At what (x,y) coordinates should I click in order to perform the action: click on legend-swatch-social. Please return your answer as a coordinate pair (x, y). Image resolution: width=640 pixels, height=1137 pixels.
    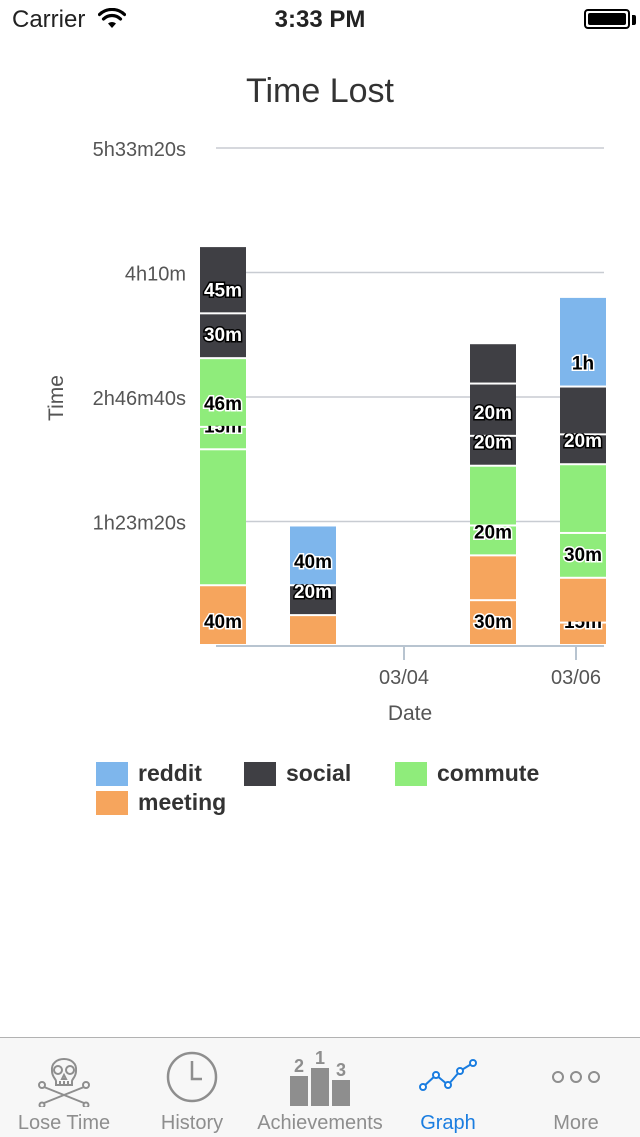
    Looking at the image, I should click on (260, 774).